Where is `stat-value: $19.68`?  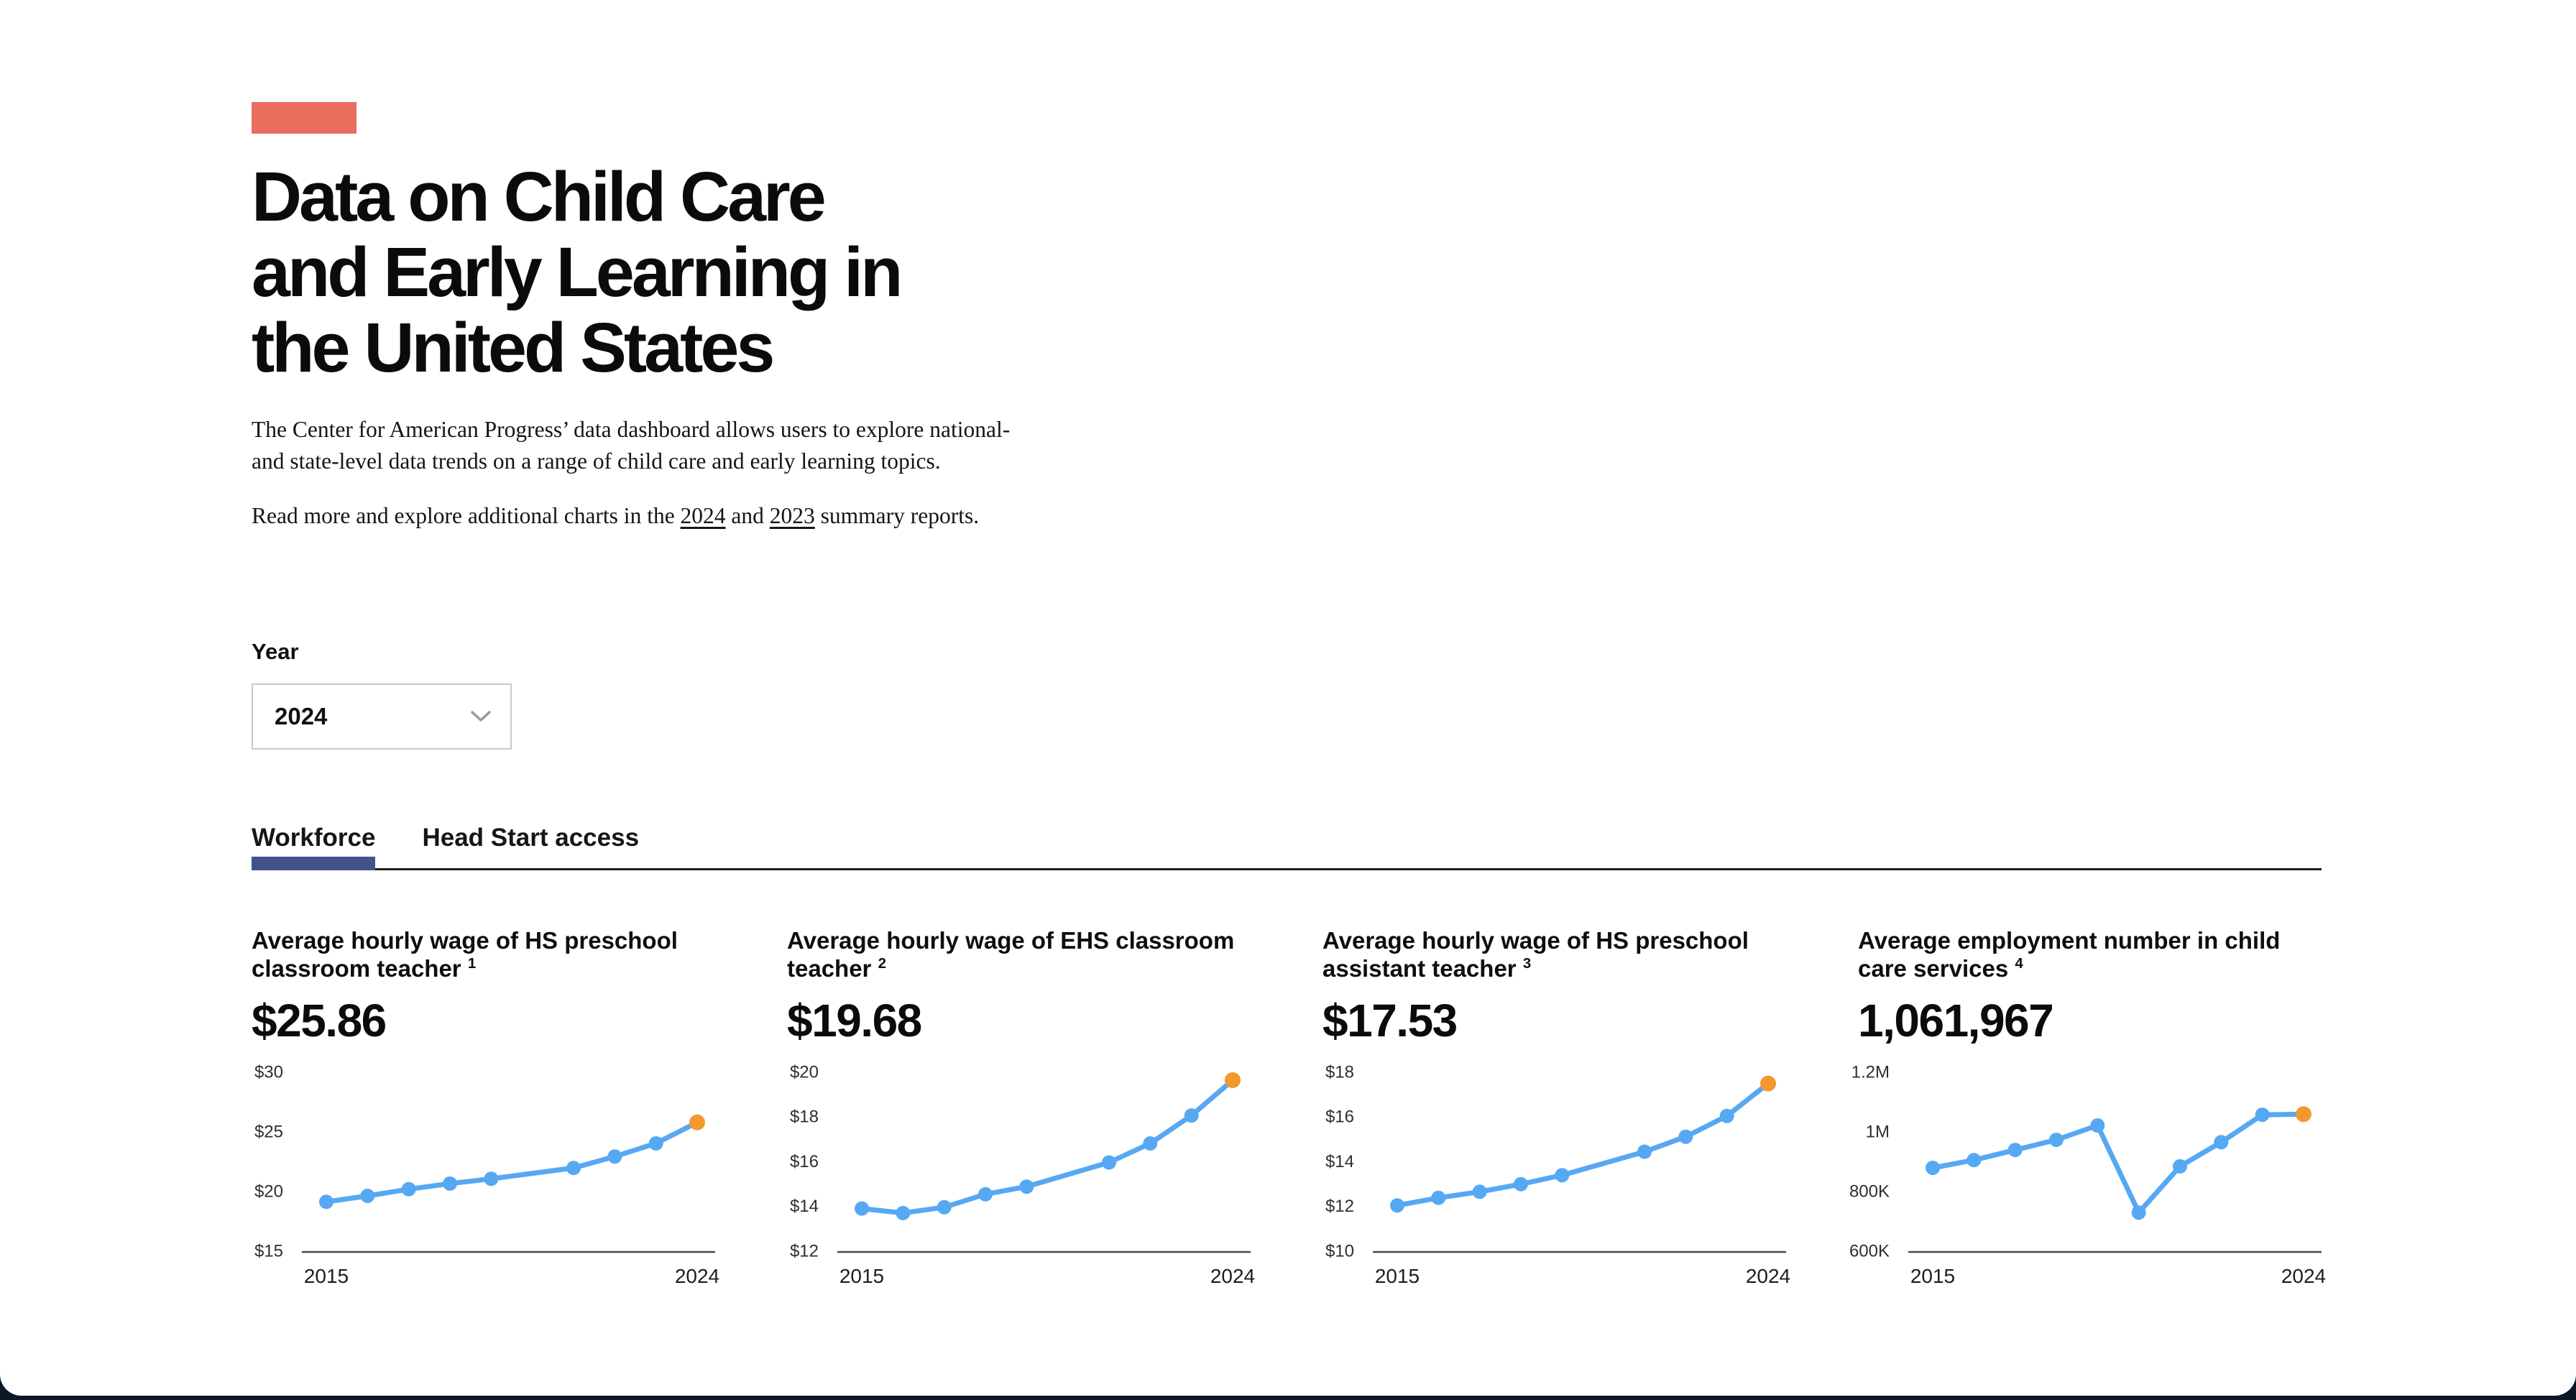 stat-value: $19.68 is located at coordinates (854, 1020).